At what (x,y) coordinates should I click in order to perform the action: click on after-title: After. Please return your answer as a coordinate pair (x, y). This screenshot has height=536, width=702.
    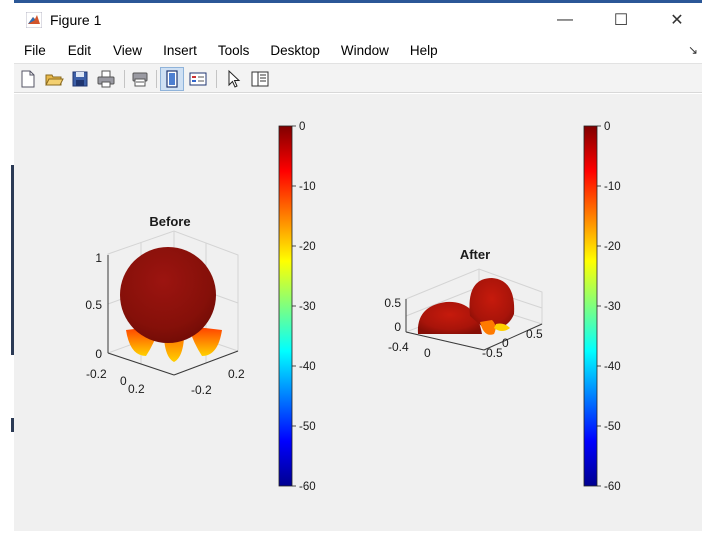
    Looking at the image, I should click on (475, 254).